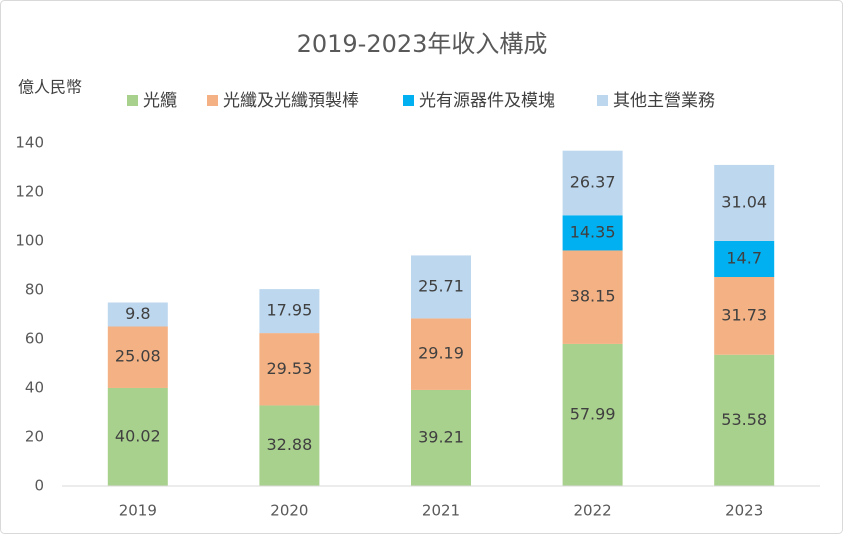 This screenshot has width=844, height=535. What do you see at coordinates (34, 388) in the screenshot?
I see `y-tick-label: 40` at bounding box center [34, 388].